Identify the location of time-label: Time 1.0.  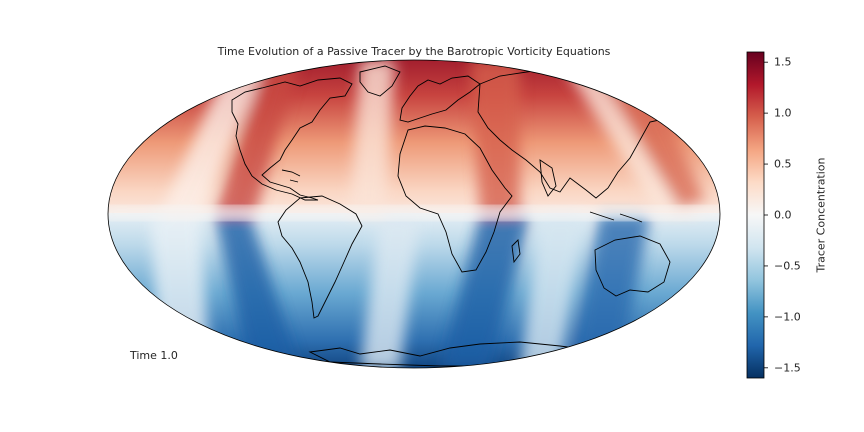
(154, 355).